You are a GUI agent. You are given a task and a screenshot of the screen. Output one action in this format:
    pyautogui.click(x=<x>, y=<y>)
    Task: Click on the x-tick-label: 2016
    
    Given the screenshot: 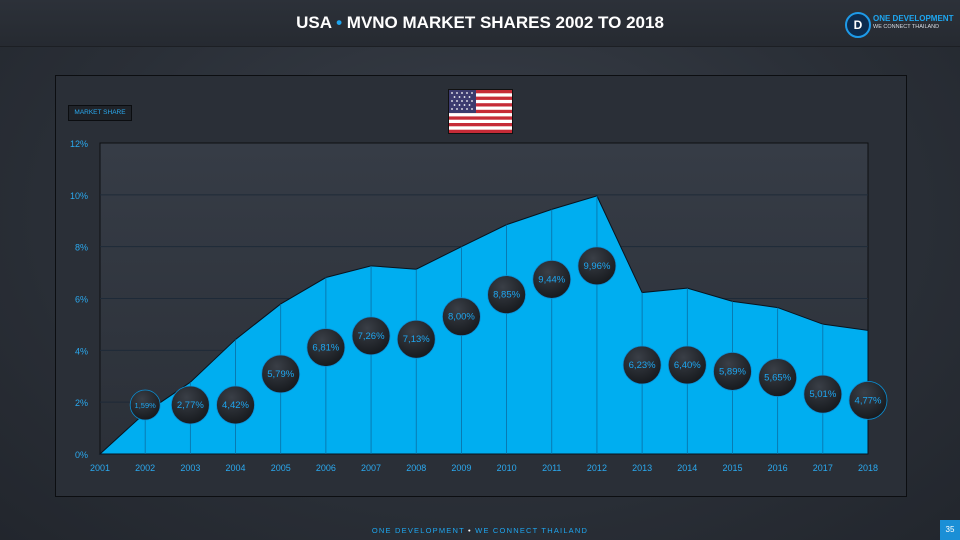 What is the action you would take?
    pyautogui.click(x=778, y=468)
    